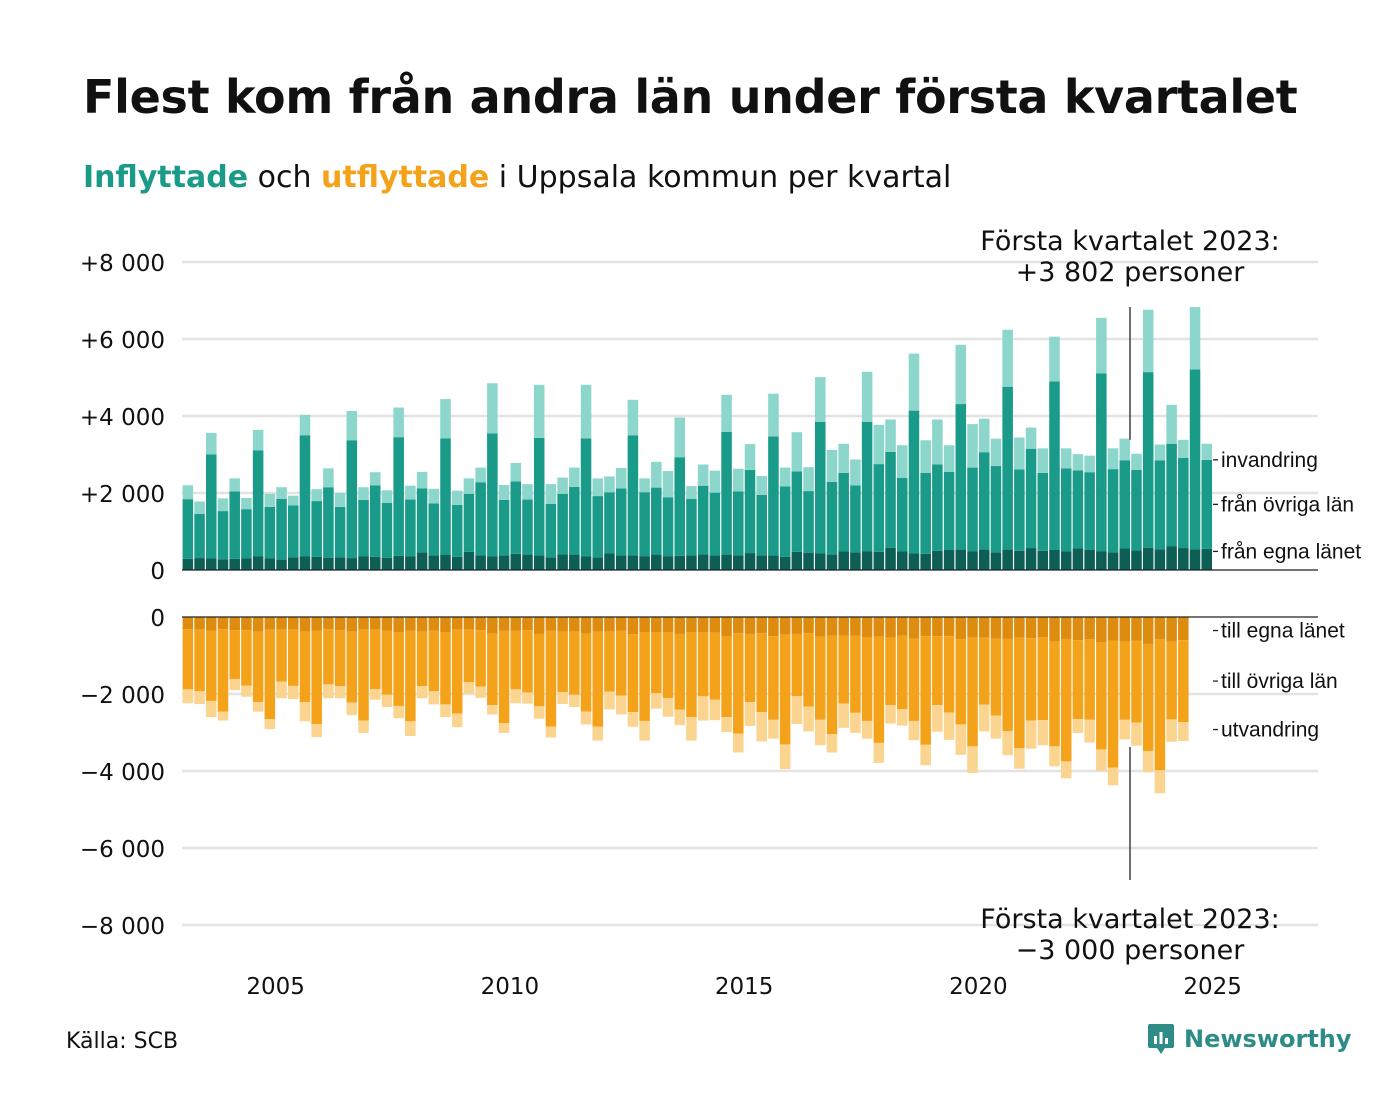 The height and width of the screenshot is (1120, 1400). Describe the element at coordinates (1268, 1039) in the screenshot. I see `brand-name: Newsworthy` at that location.